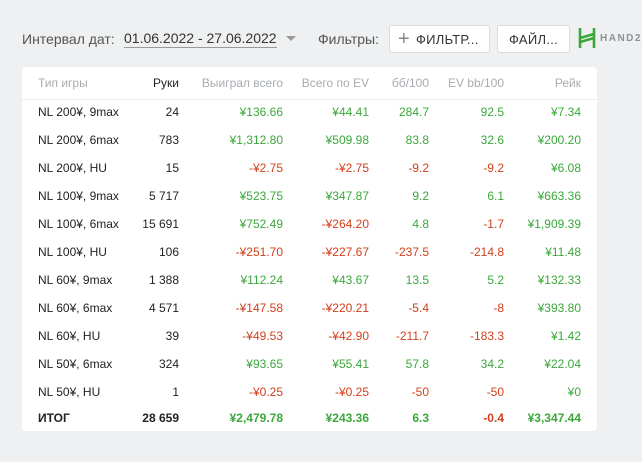 The width and height of the screenshot is (642, 462). Describe the element at coordinates (163, 308) in the screenshot. I see `hands-cell: 4 571` at that location.